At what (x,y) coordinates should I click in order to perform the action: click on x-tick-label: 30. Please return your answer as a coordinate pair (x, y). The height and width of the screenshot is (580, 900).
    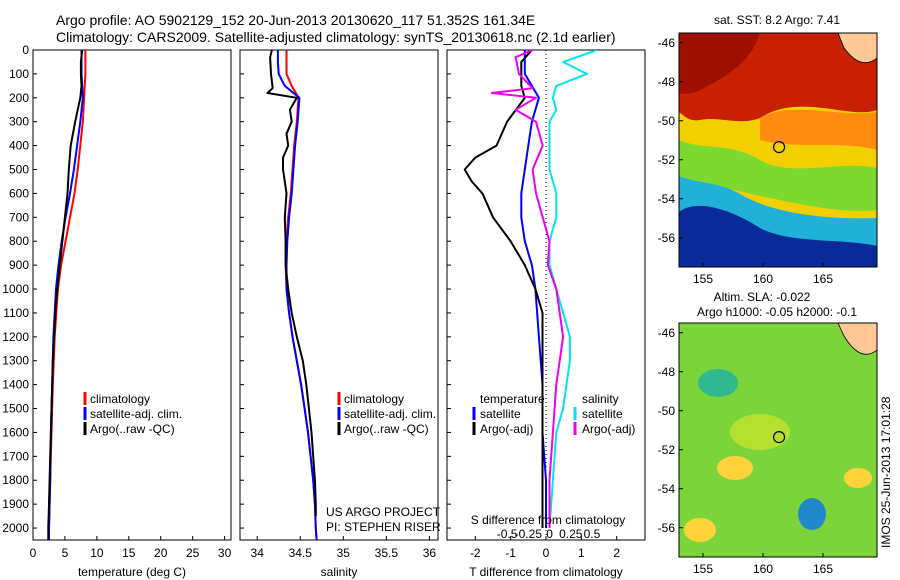
    Looking at the image, I should click on (225, 553).